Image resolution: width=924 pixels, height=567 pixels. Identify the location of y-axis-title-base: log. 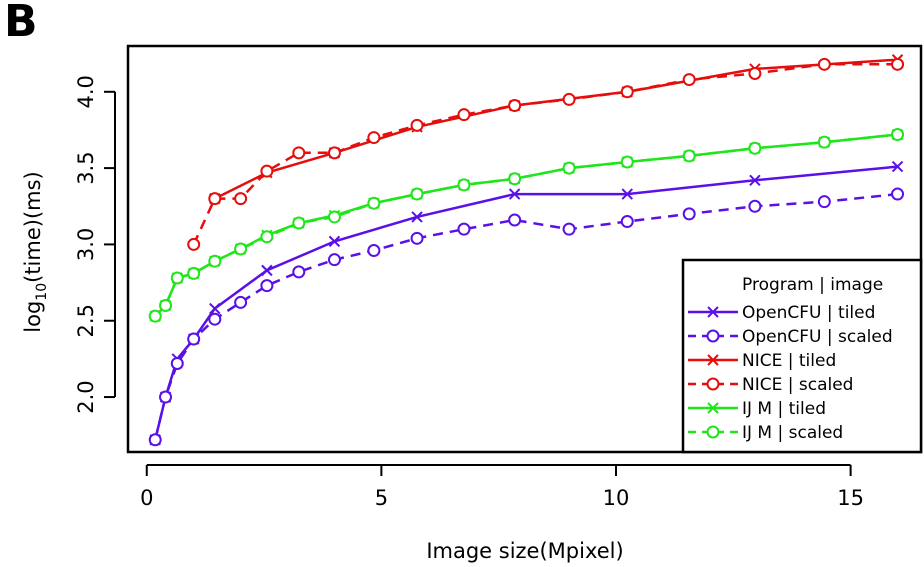
(33, 317).